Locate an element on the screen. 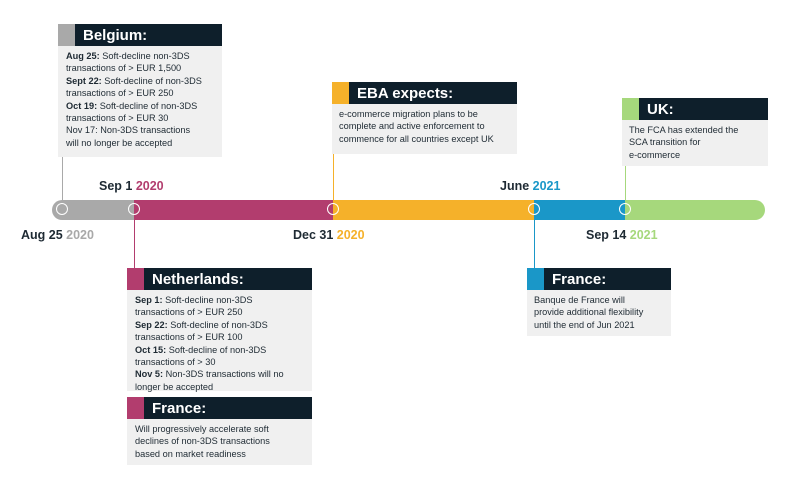 This screenshot has height=483, width=800. callout-line-text: transactions of > EUR 1,500 is located at coordinates (124, 68).